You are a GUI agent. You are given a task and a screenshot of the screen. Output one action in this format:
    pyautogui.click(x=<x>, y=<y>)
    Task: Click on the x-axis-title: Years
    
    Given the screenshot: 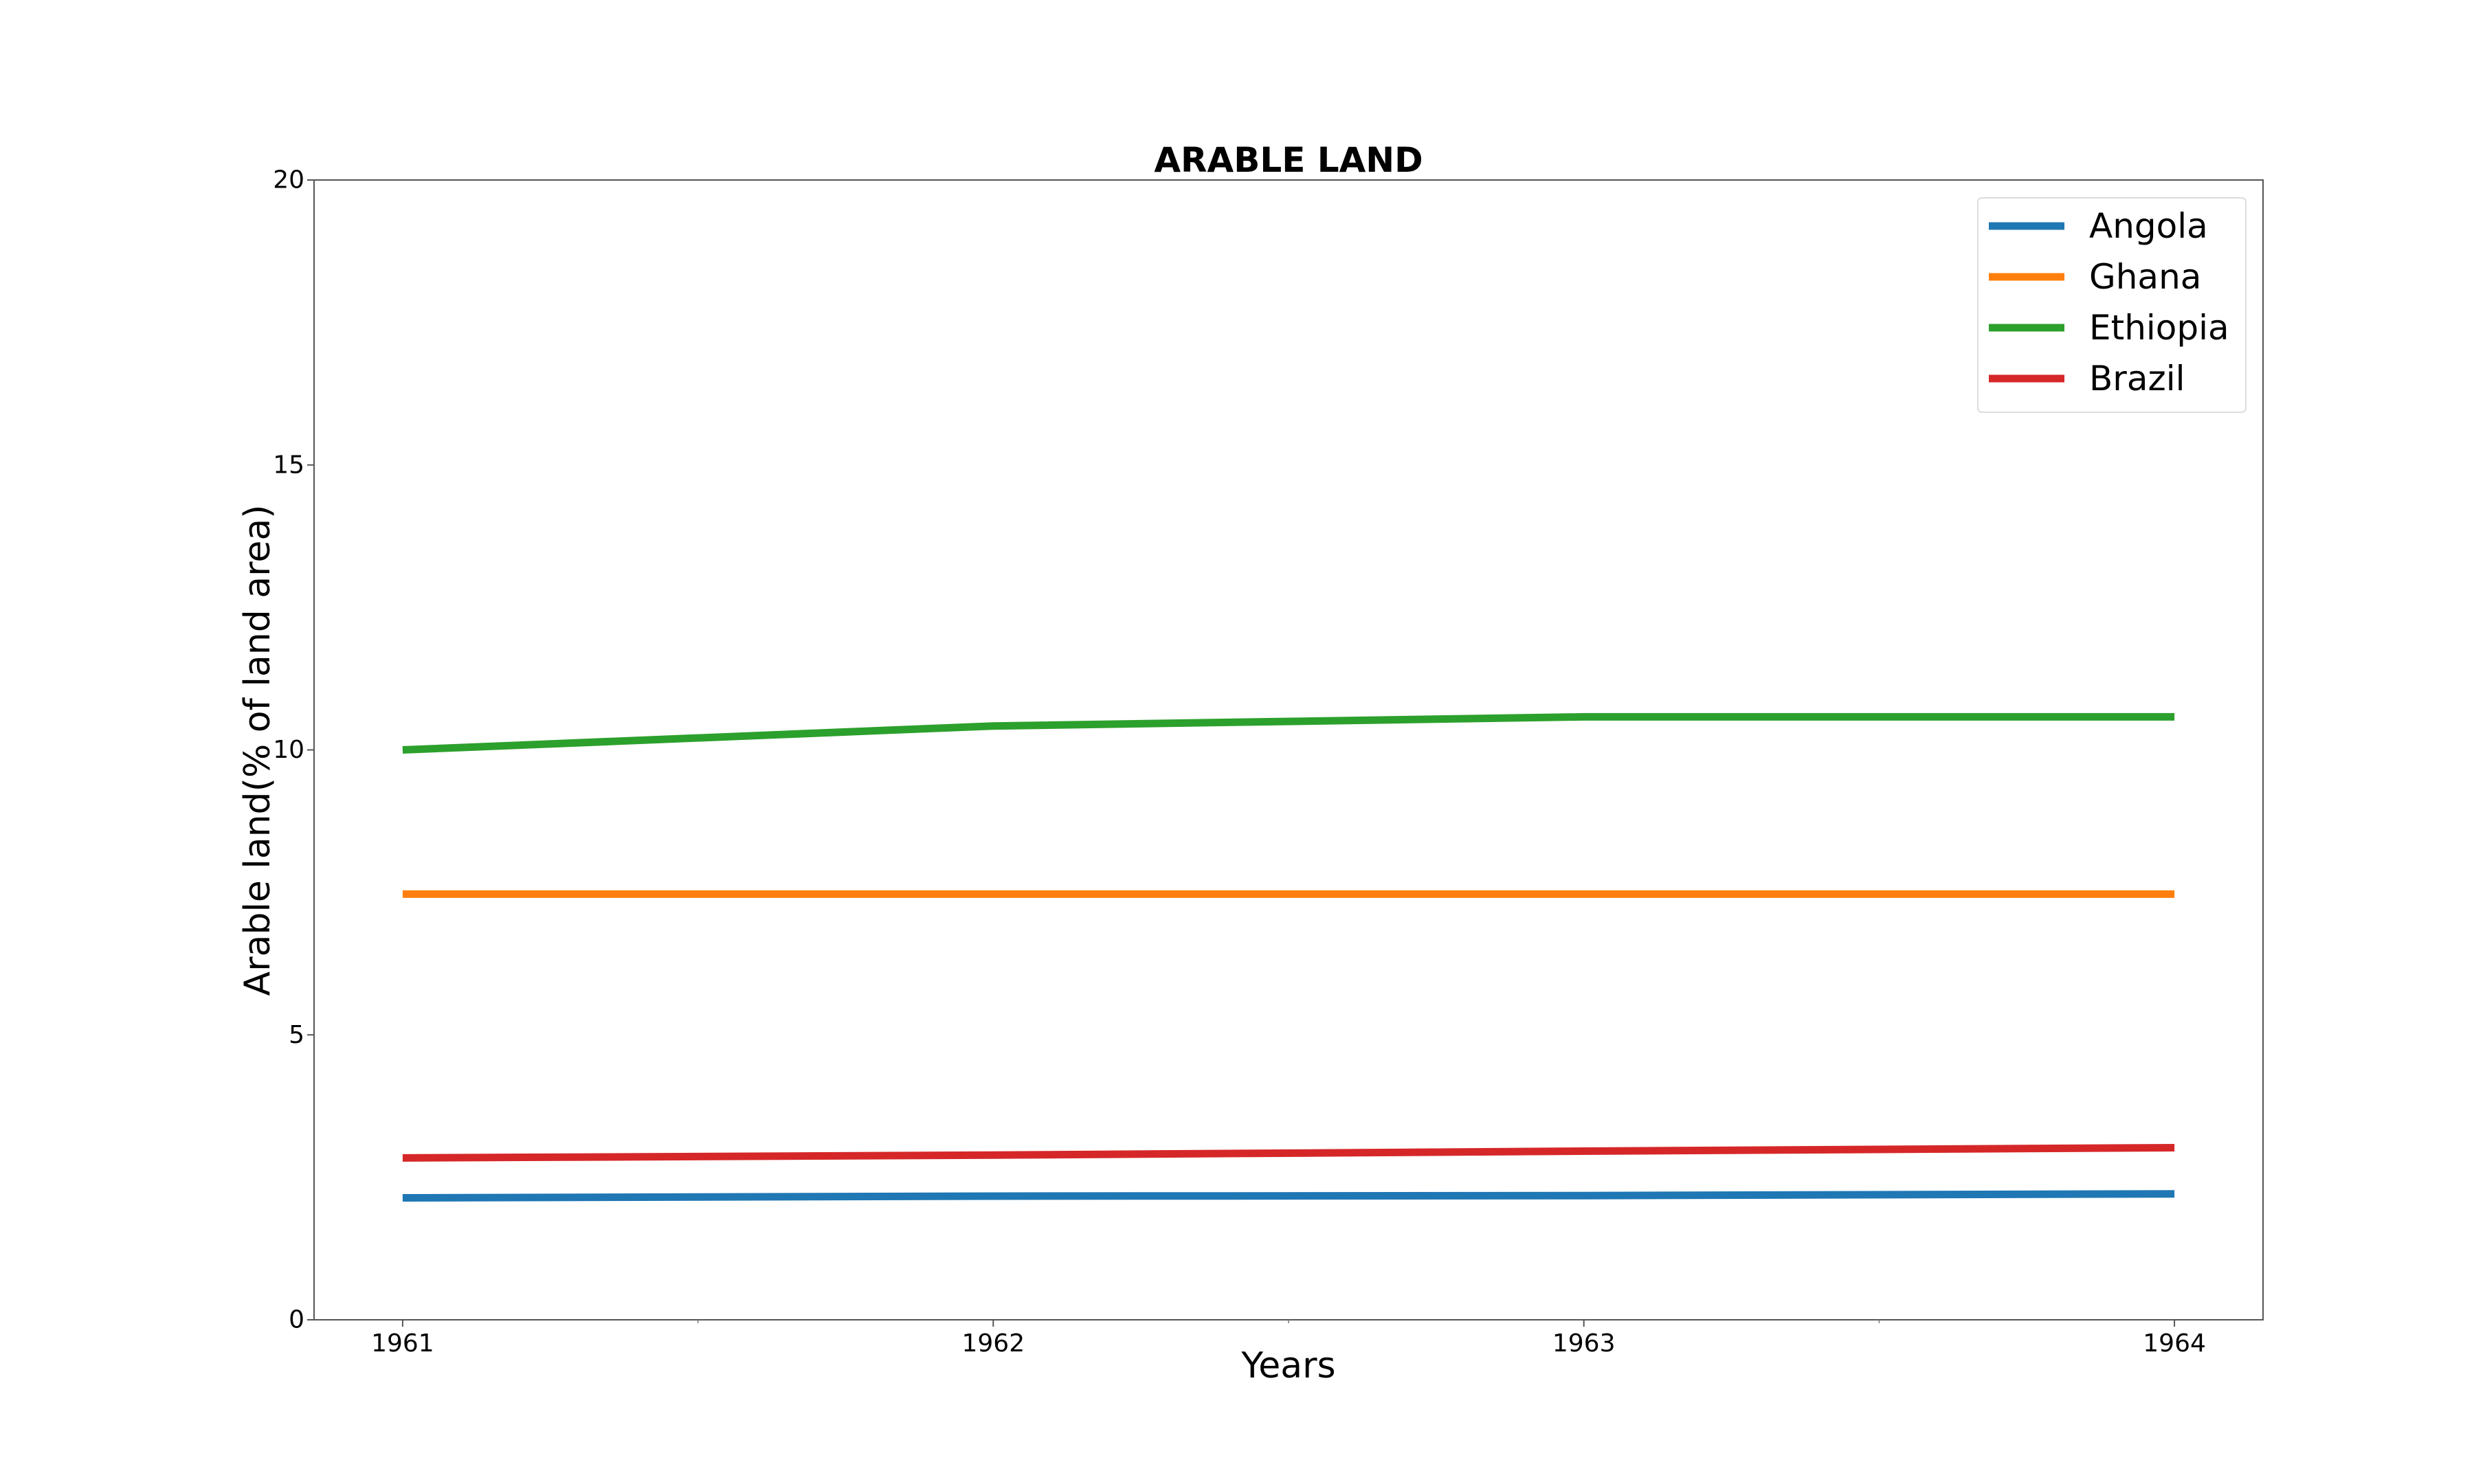 What is the action you would take?
    pyautogui.click(x=1287, y=1365)
    